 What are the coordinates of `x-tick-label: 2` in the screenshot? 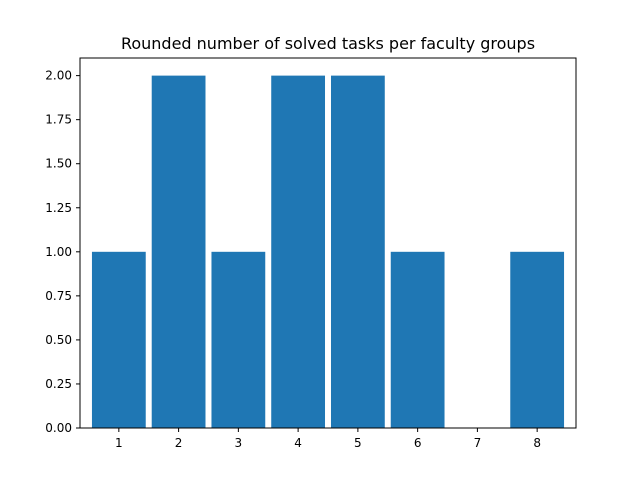 It's located at (179, 443).